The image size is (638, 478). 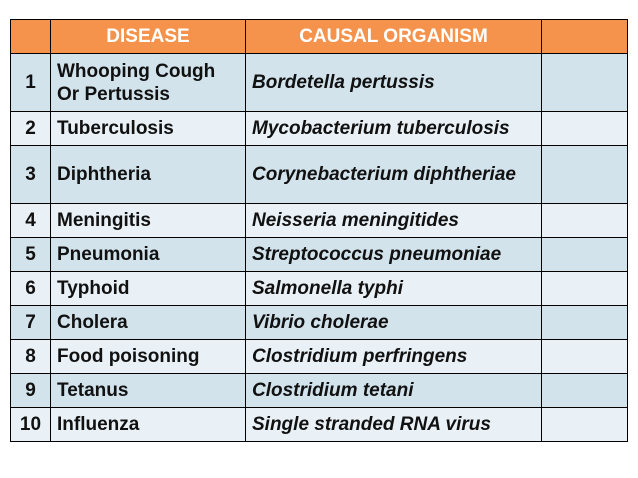 What do you see at coordinates (148, 390) in the screenshot?
I see `disease-cell: Tetanus` at bounding box center [148, 390].